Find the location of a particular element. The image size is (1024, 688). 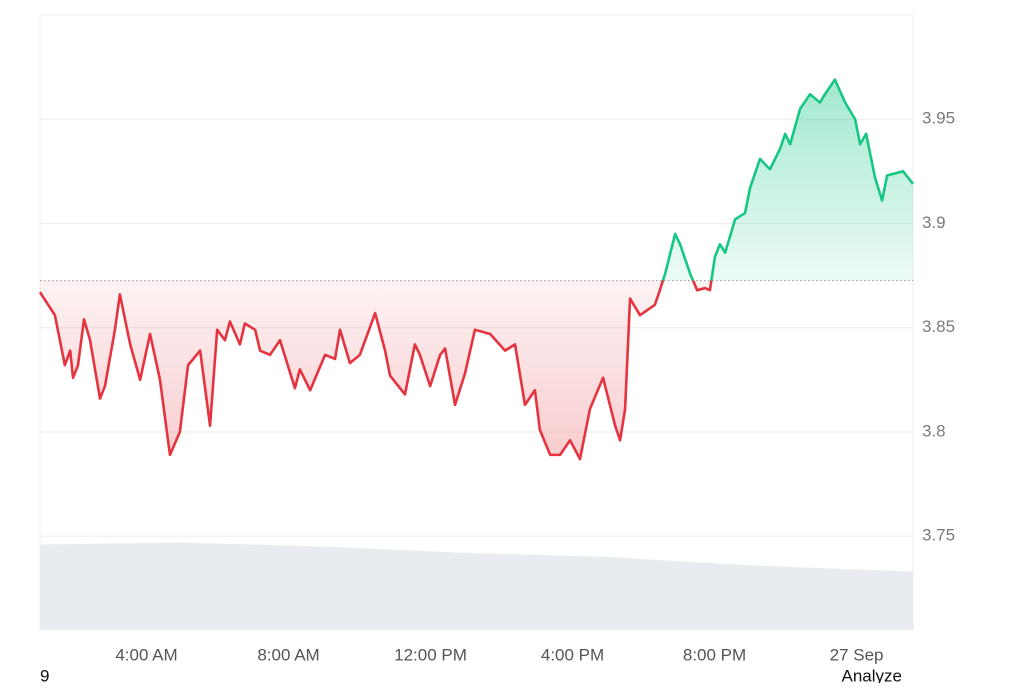

x-tick-label: 8:00 PM is located at coordinates (714, 654).